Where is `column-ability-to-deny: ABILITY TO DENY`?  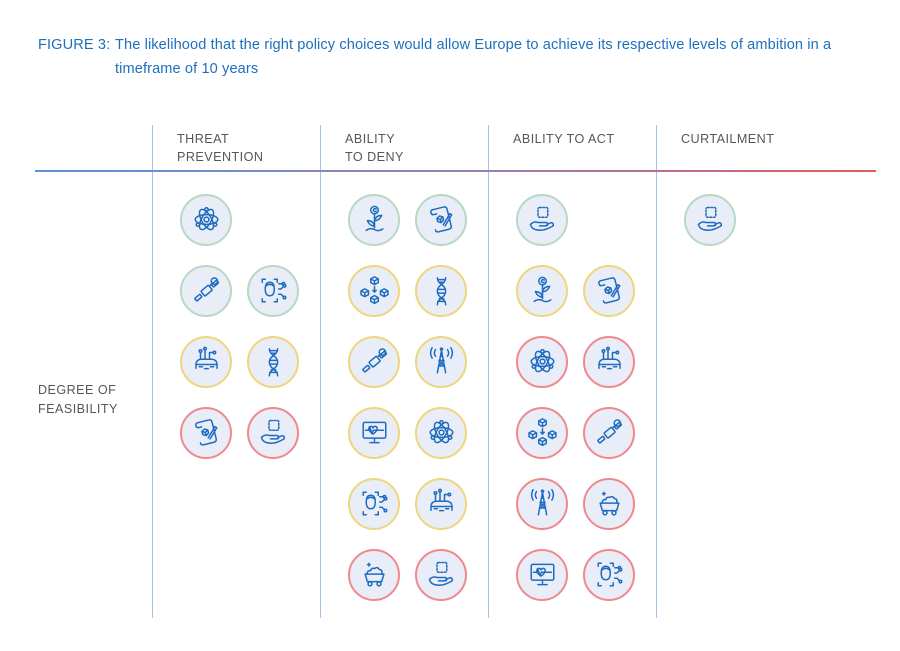 column-ability-to-deny: ABILITY TO DENY is located at coordinates (404, 371).